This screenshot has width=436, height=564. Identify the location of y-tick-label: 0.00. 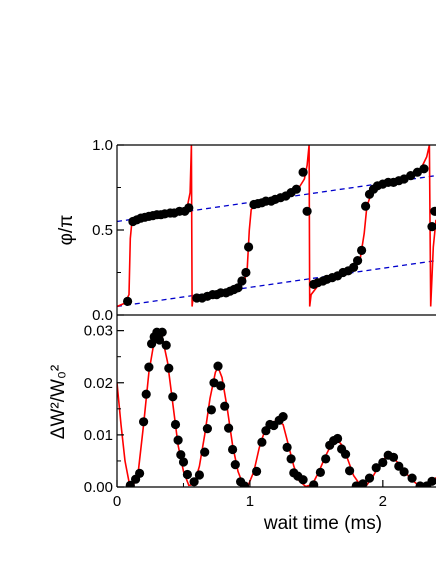
(98, 487).